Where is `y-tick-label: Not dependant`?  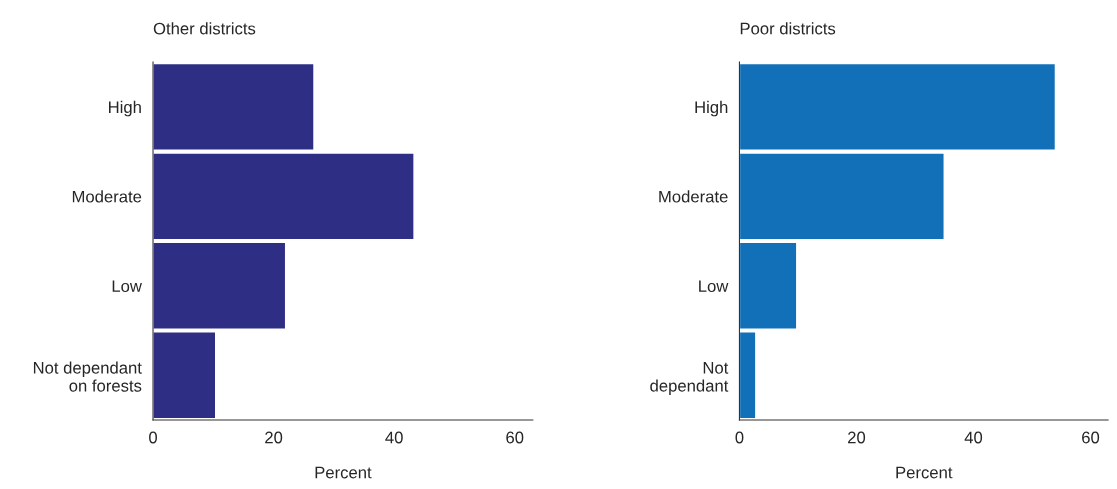
y-tick-label: Not dependant is located at coordinates (689, 378).